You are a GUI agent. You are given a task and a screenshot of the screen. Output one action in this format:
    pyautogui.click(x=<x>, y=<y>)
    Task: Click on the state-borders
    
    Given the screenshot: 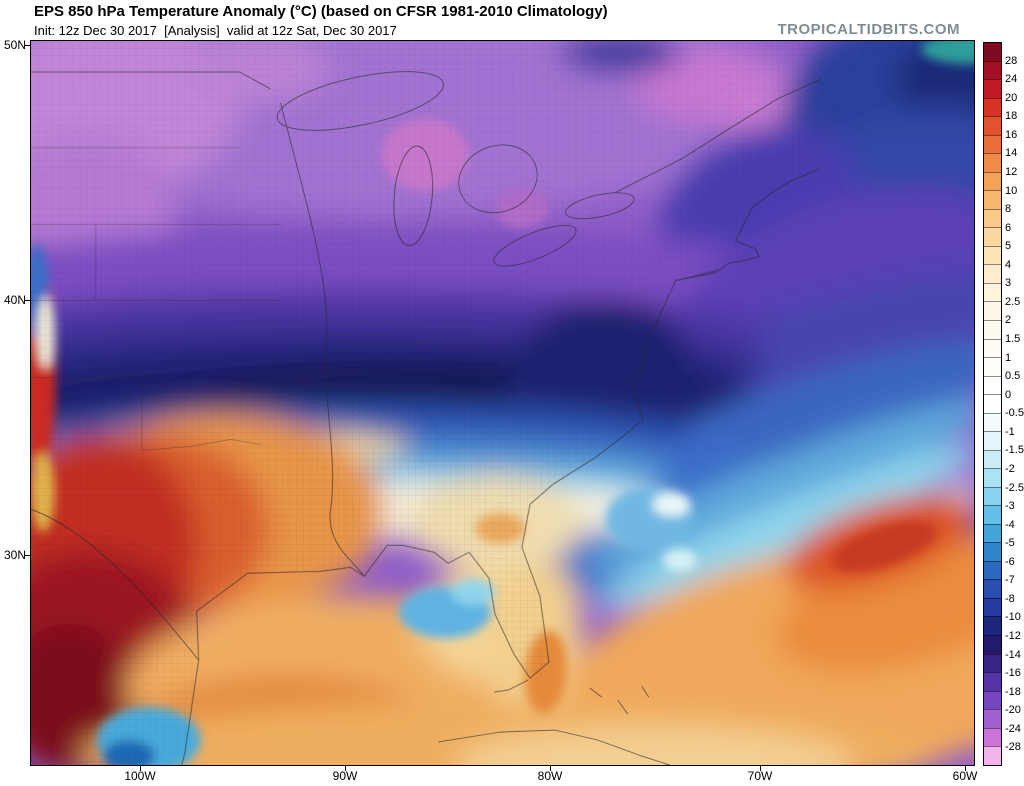 What is the action you would take?
    pyautogui.click(x=156, y=299)
    